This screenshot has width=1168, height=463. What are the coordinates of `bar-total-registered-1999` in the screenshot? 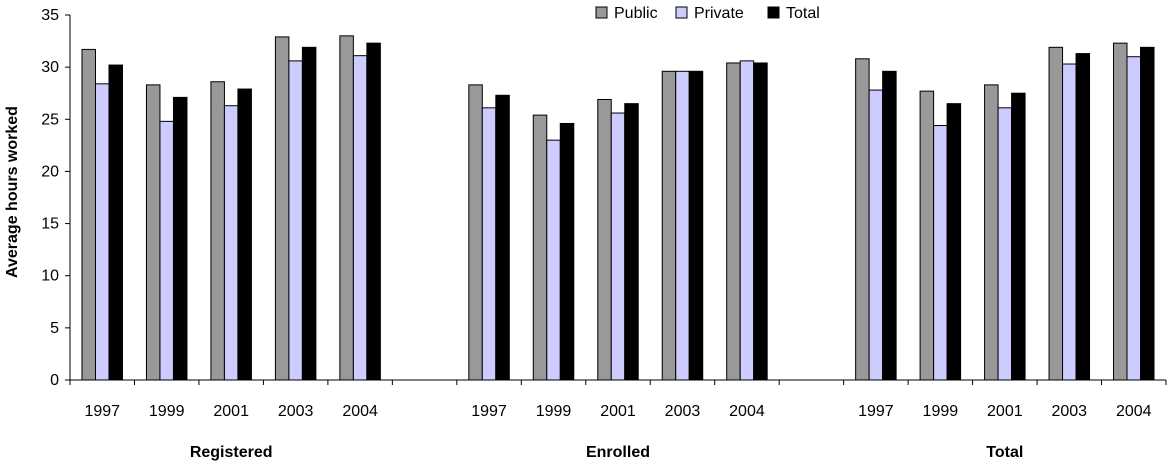 It's located at (180, 238).